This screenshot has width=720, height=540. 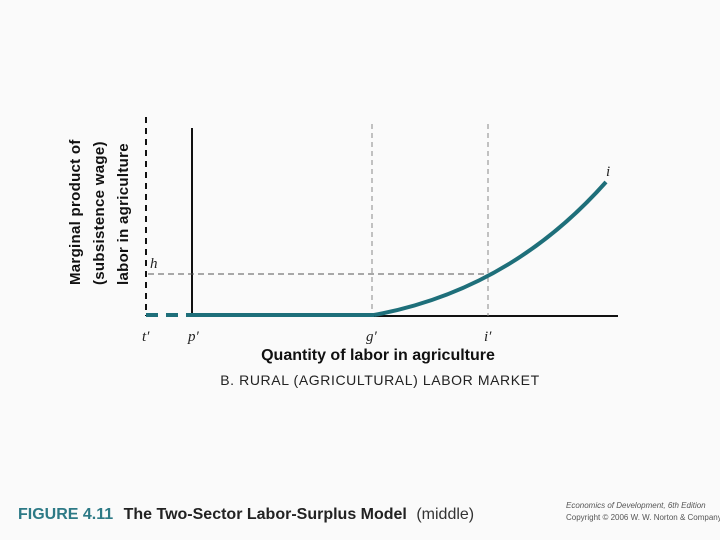 What do you see at coordinates (378, 355) in the screenshot?
I see `x-axis-label: Quantity of labor in agriculture` at bounding box center [378, 355].